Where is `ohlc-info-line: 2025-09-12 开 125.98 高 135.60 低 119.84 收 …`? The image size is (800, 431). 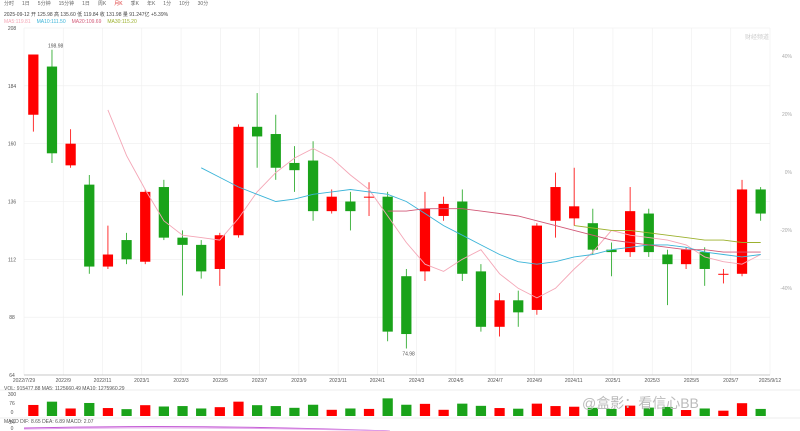 ohlc-info-line: 2025-09-12 开 125.98 高 135.60 低 119.84 收 … is located at coordinates (86, 15).